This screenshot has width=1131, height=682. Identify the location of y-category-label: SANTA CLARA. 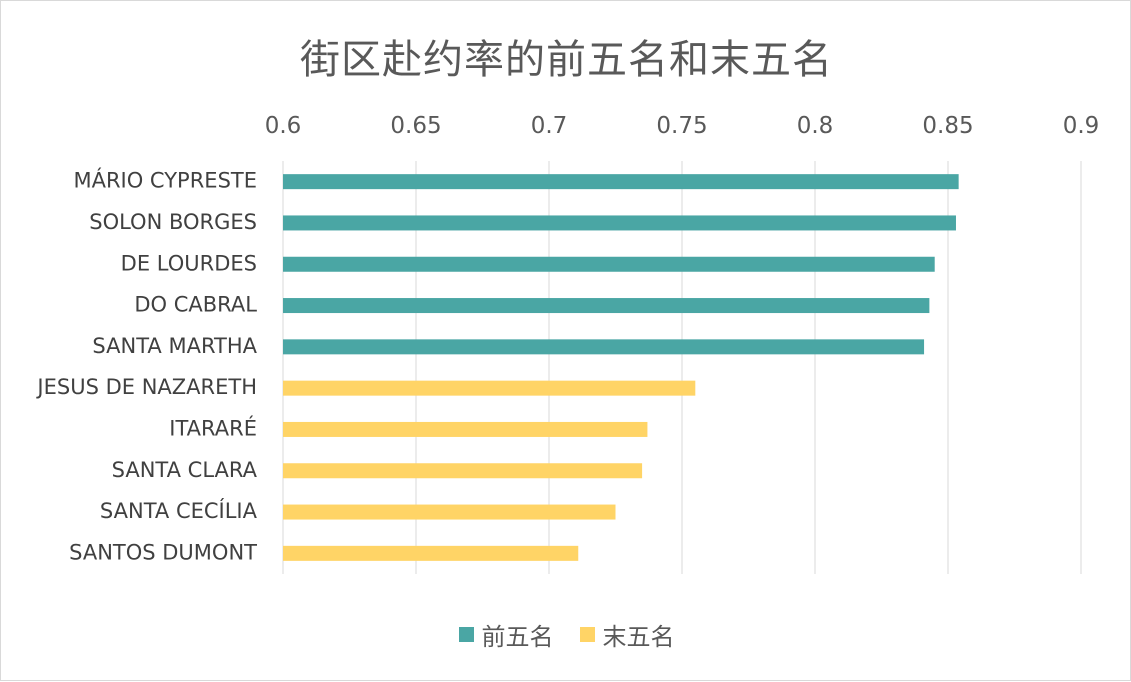
(185, 470).